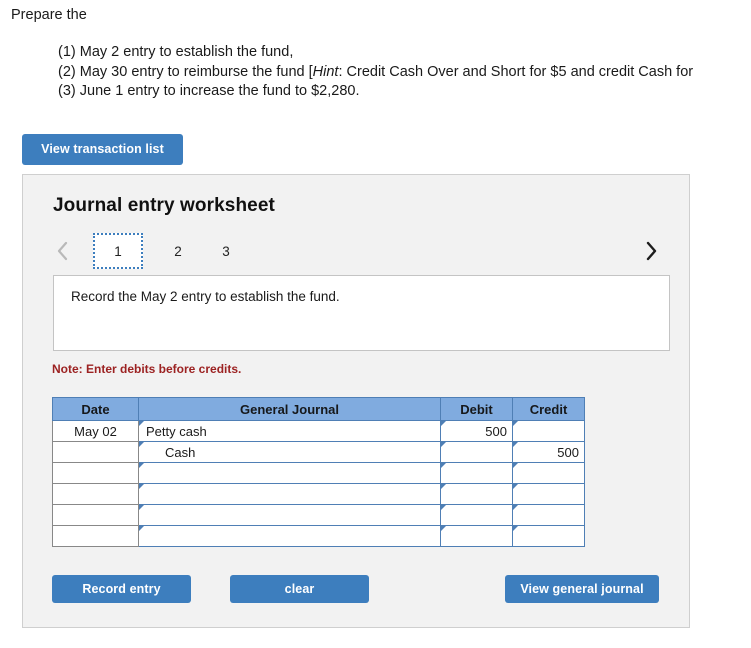 The height and width of the screenshot is (648, 751). What do you see at coordinates (651, 251) in the screenshot?
I see `chevron-right-icon` at bounding box center [651, 251].